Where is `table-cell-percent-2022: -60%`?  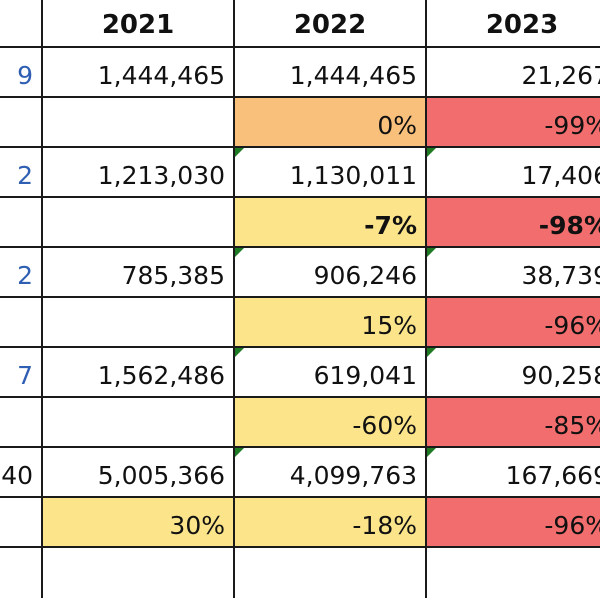 table-cell-percent-2022: -60% is located at coordinates (331, 423).